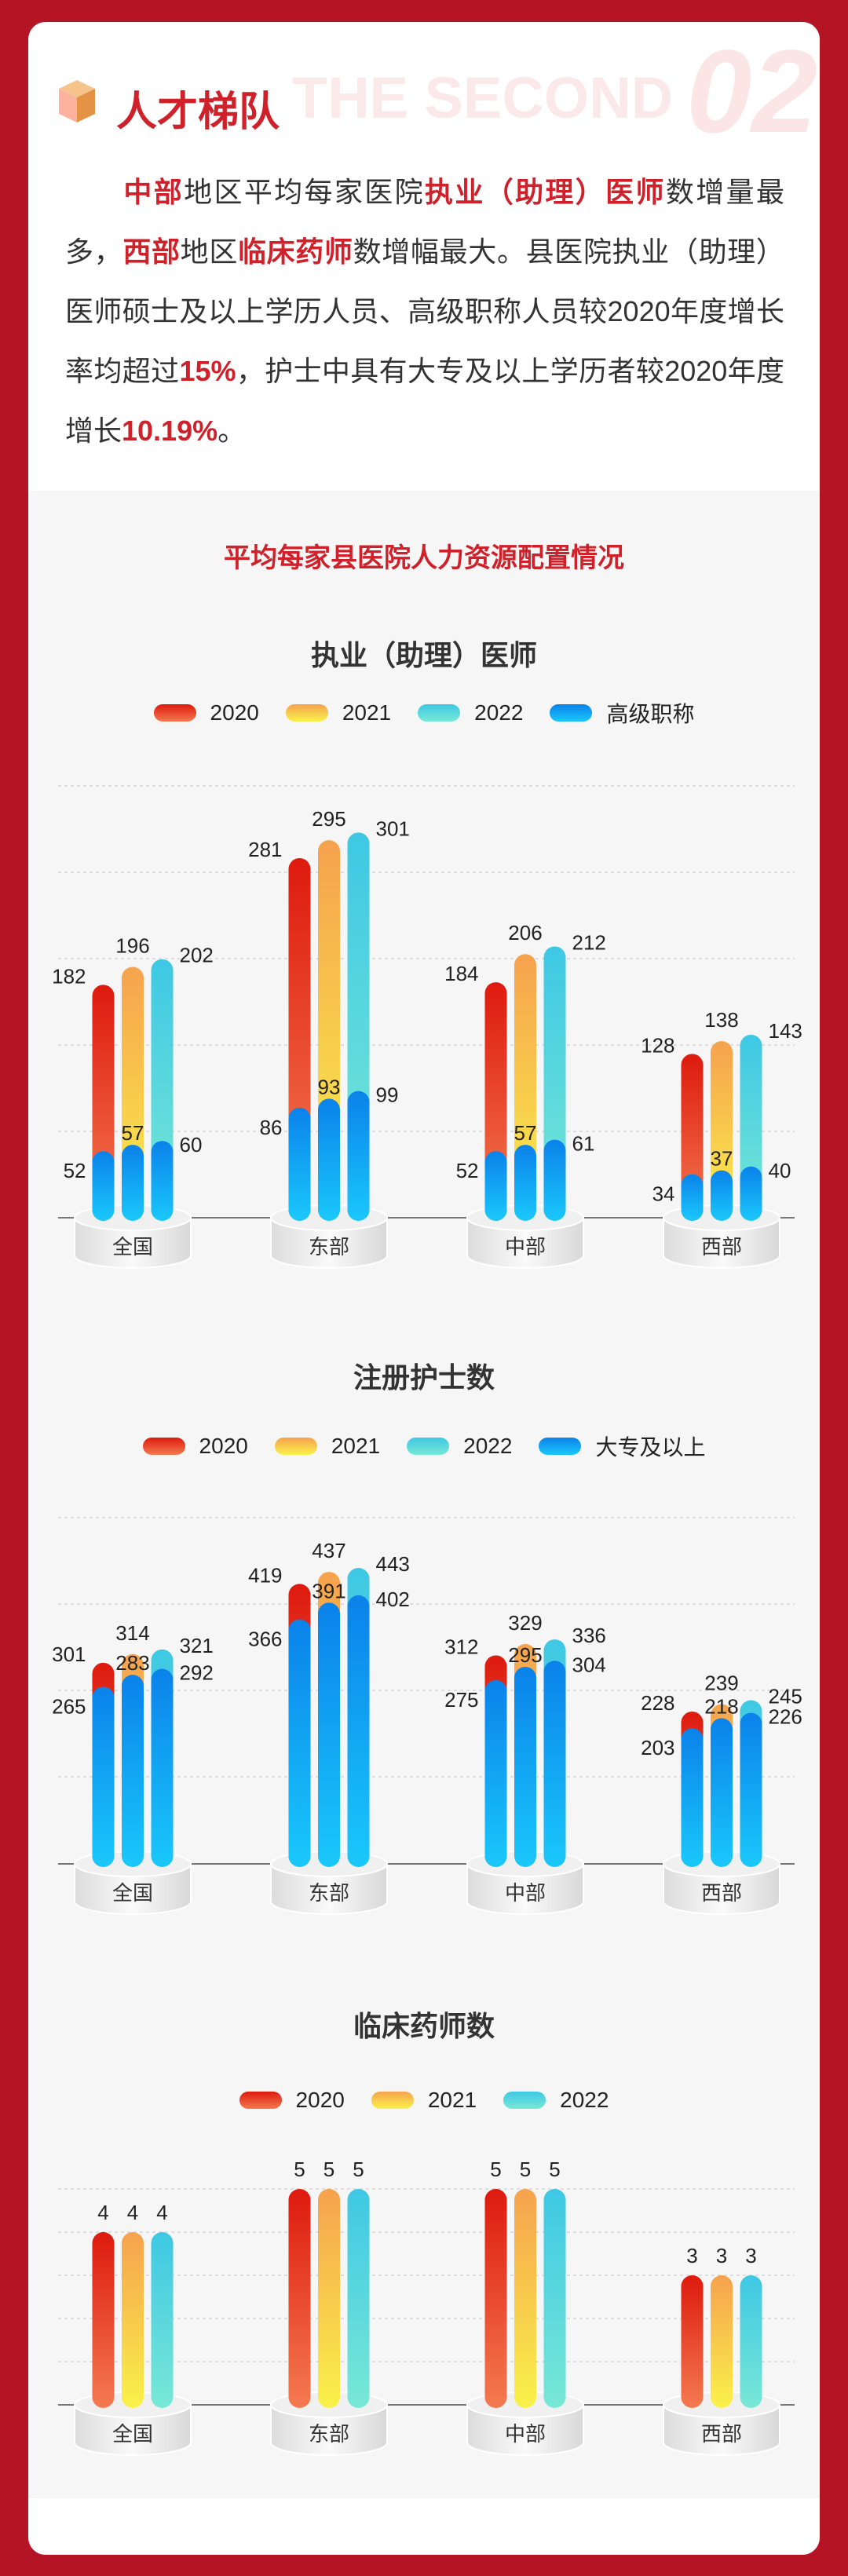 This screenshot has width=848, height=2576. I want to click on overlay-value-label: 57, so click(525, 1133).